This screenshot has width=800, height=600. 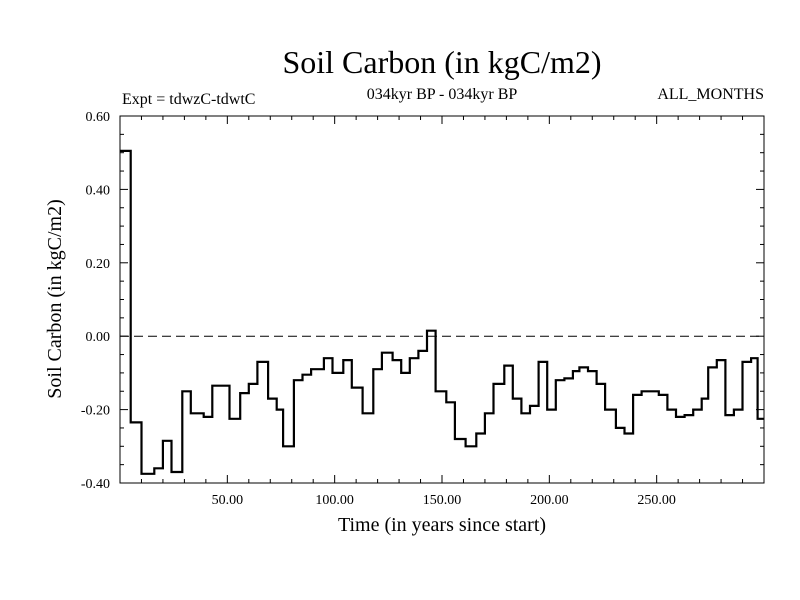 What do you see at coordinates (95, 484) in the screenshot?
I see `y-tick-label: -0.40` at bounding box center [95, 484].